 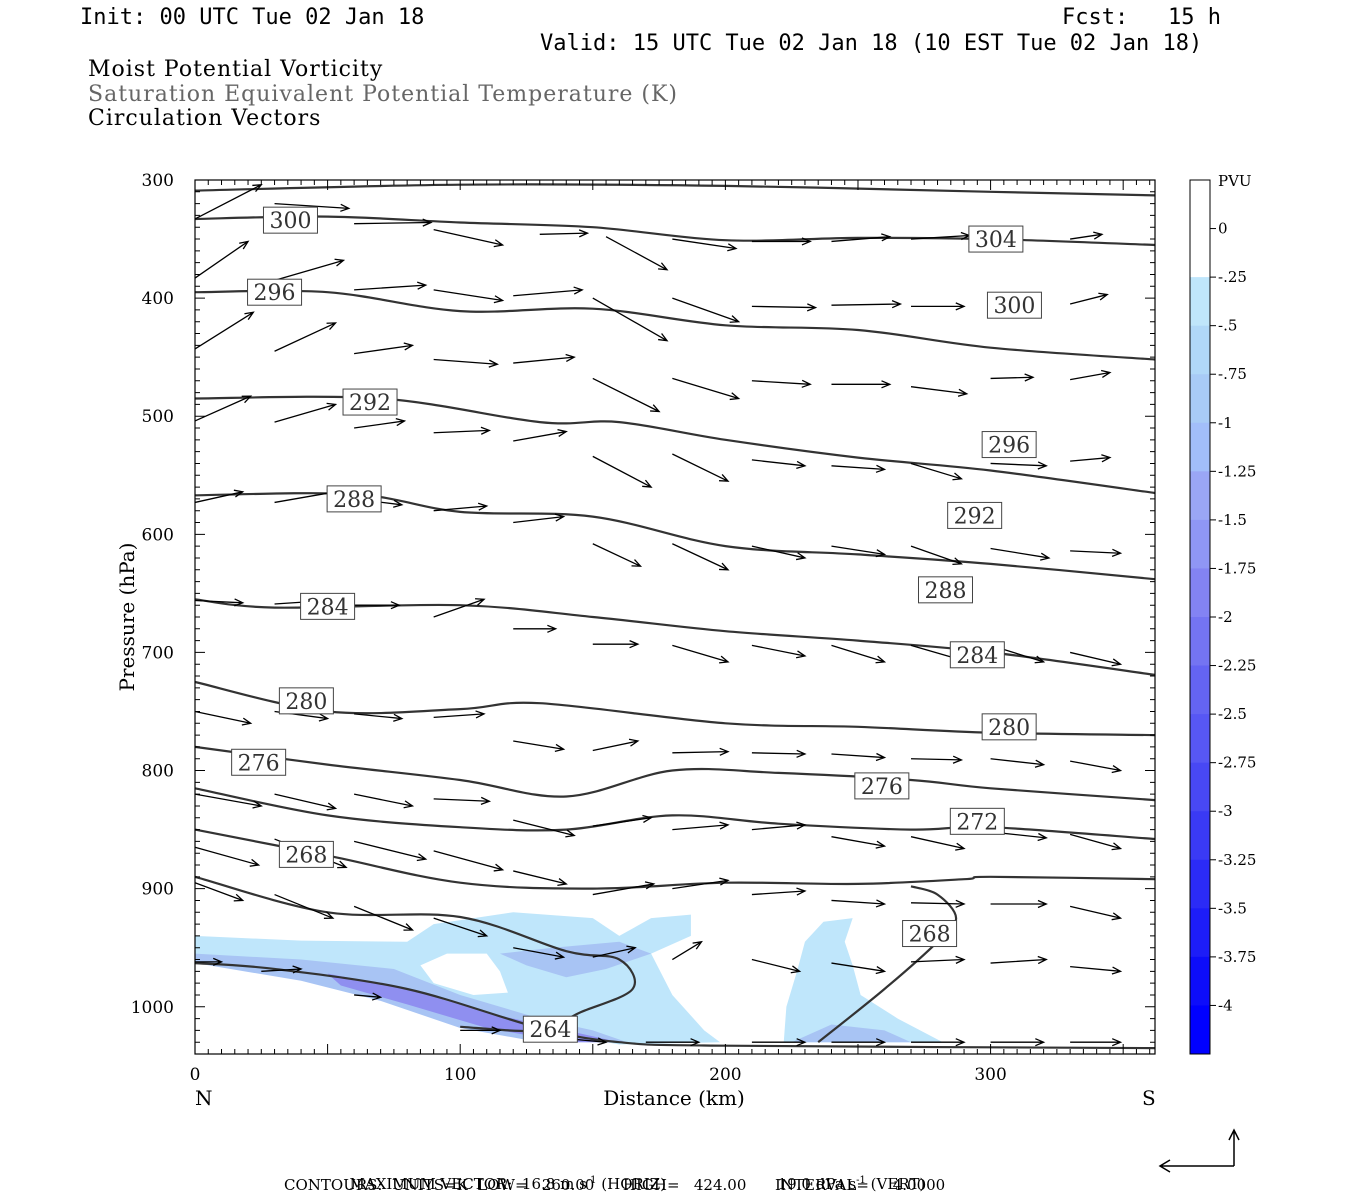 I want to click on contour-label: 292, so click(x=370, y=402).